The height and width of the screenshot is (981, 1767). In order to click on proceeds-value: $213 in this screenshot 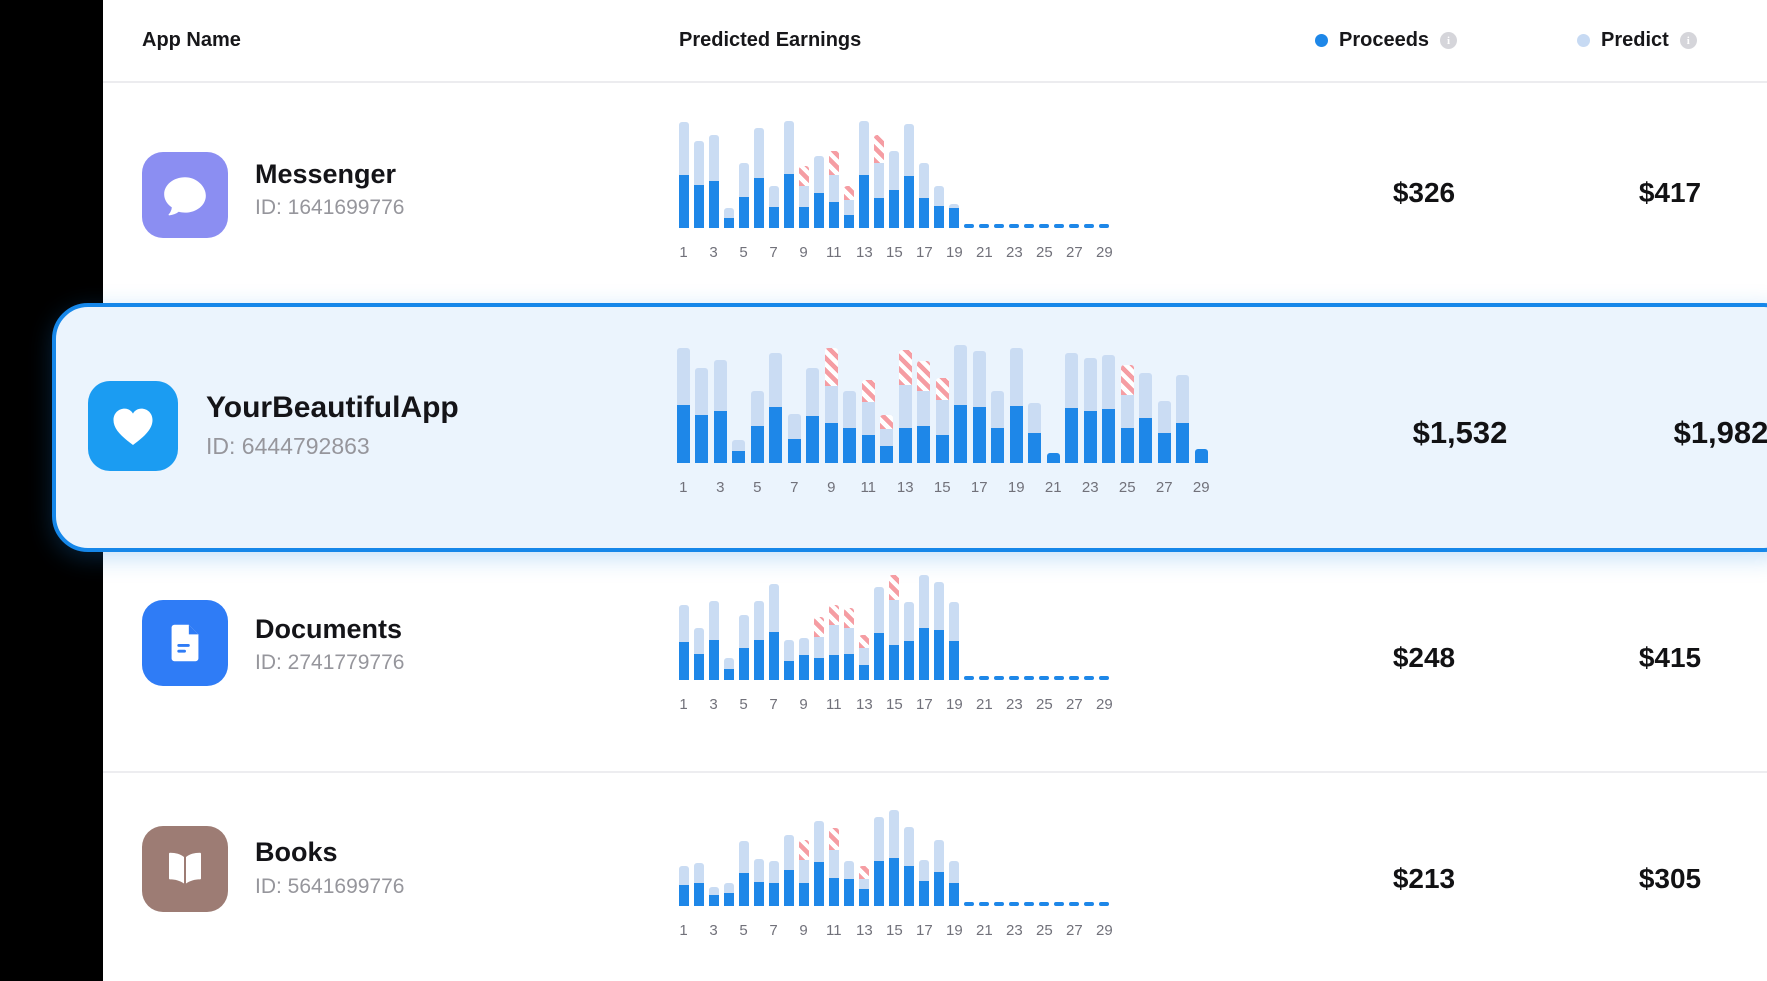, I will do `click(1424, 878)`.